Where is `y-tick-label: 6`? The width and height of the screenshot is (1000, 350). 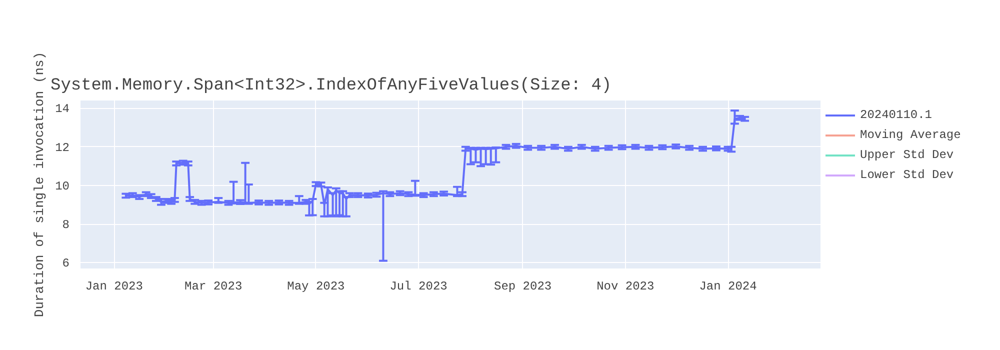 y-tick-label: 6 is located at coordinates (66, 263).